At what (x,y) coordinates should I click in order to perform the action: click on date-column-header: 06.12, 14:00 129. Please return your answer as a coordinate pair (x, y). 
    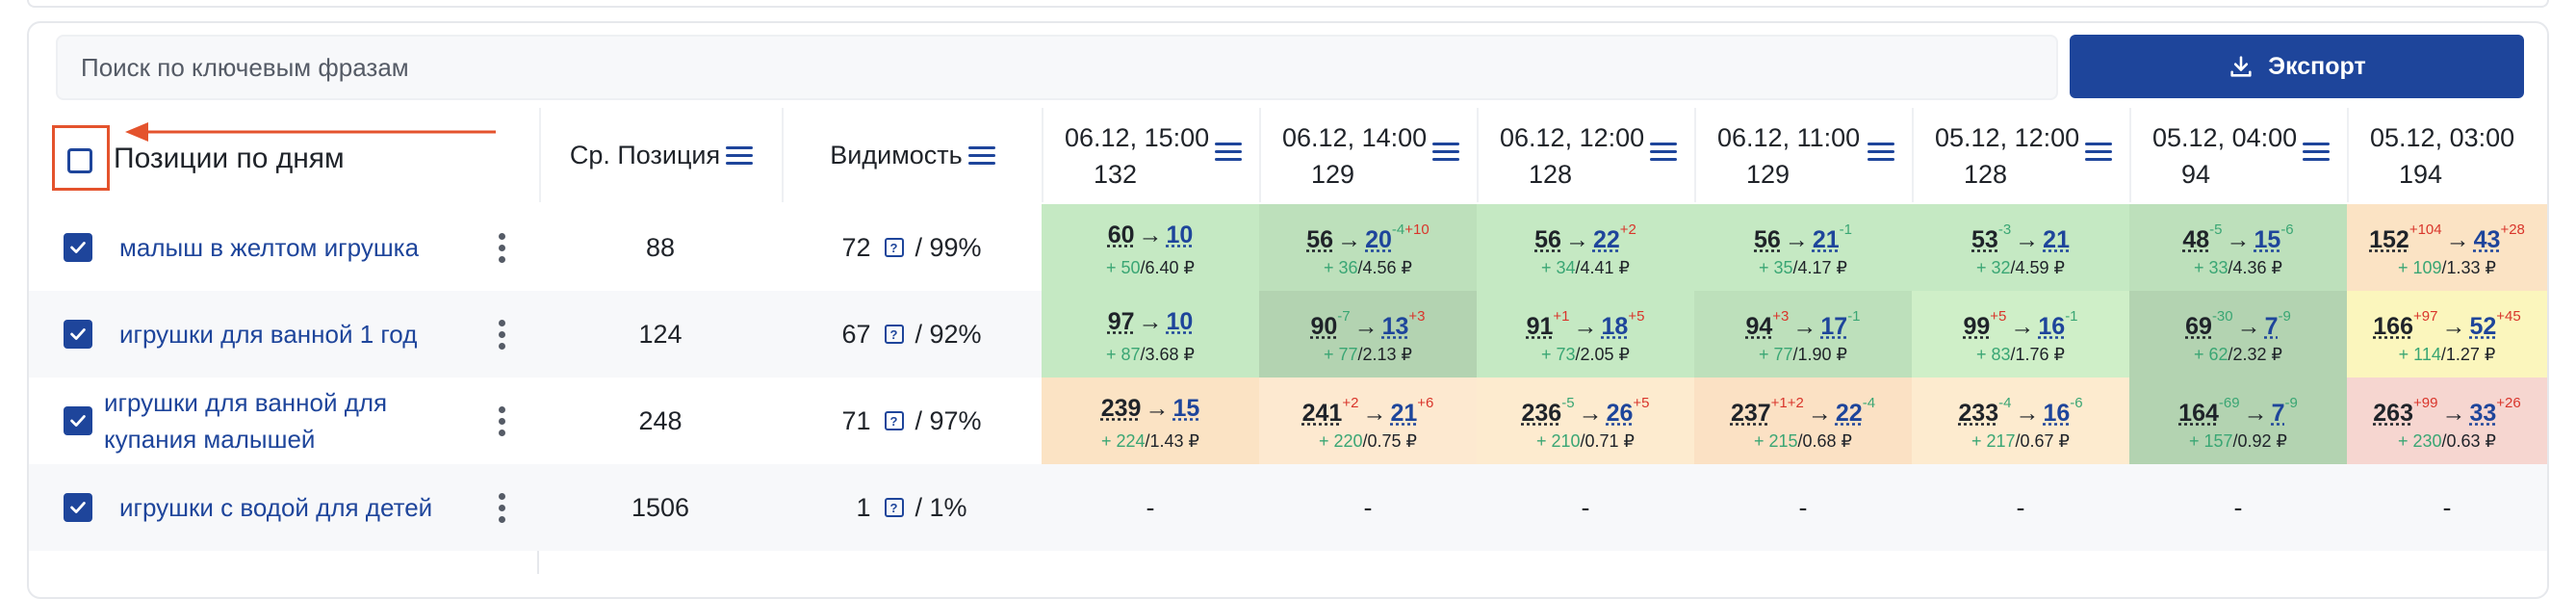
    Looking at the image, I should click on (1368, 155).